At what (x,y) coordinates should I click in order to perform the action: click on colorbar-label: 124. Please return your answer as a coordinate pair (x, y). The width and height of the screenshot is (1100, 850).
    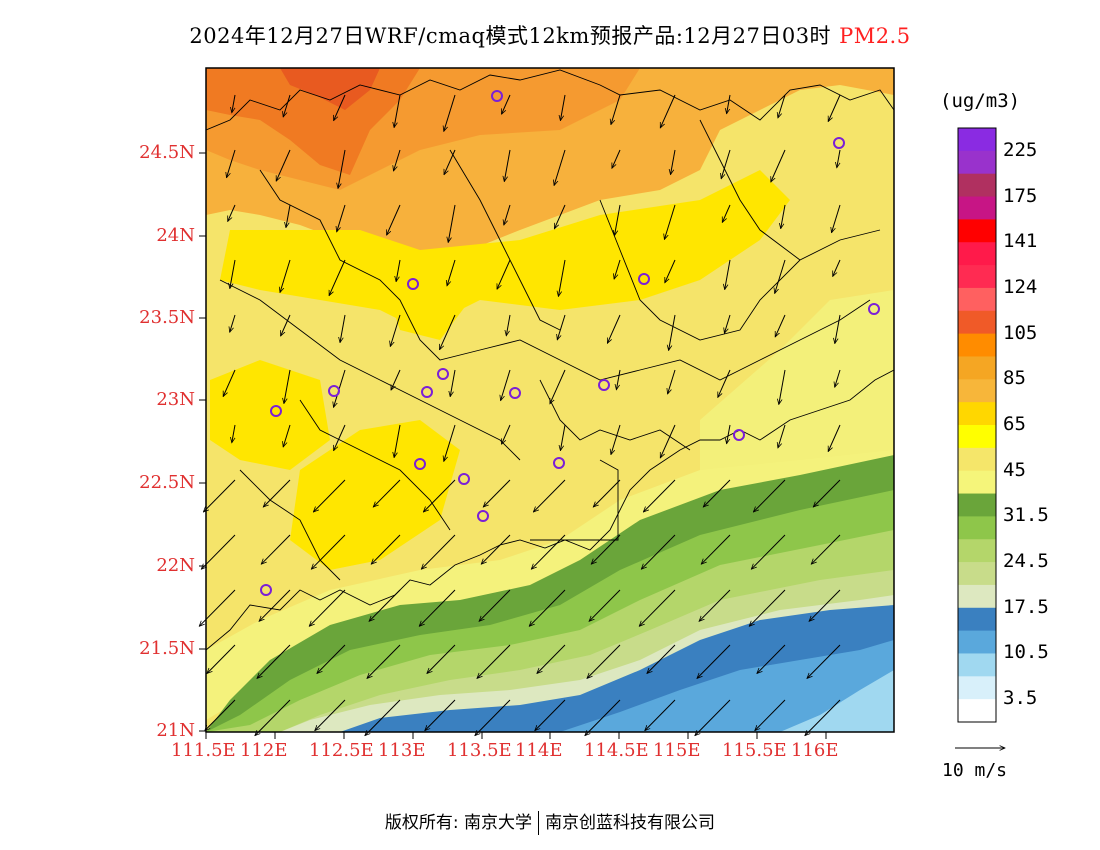
    Looking at the image, I should click on (1020, 286).